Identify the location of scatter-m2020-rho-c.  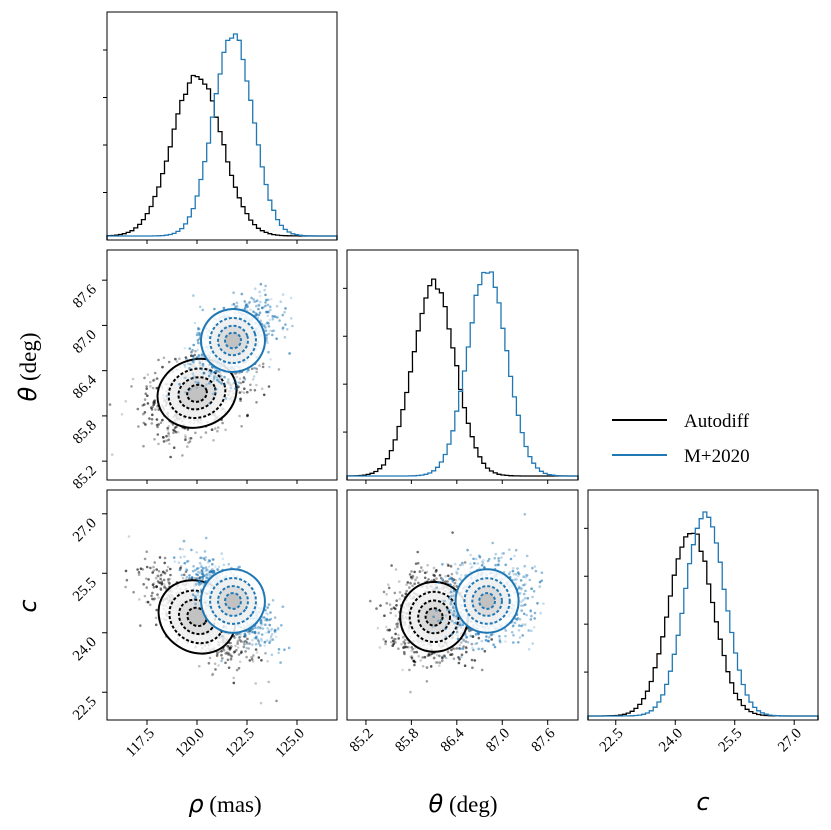
(231, 600).